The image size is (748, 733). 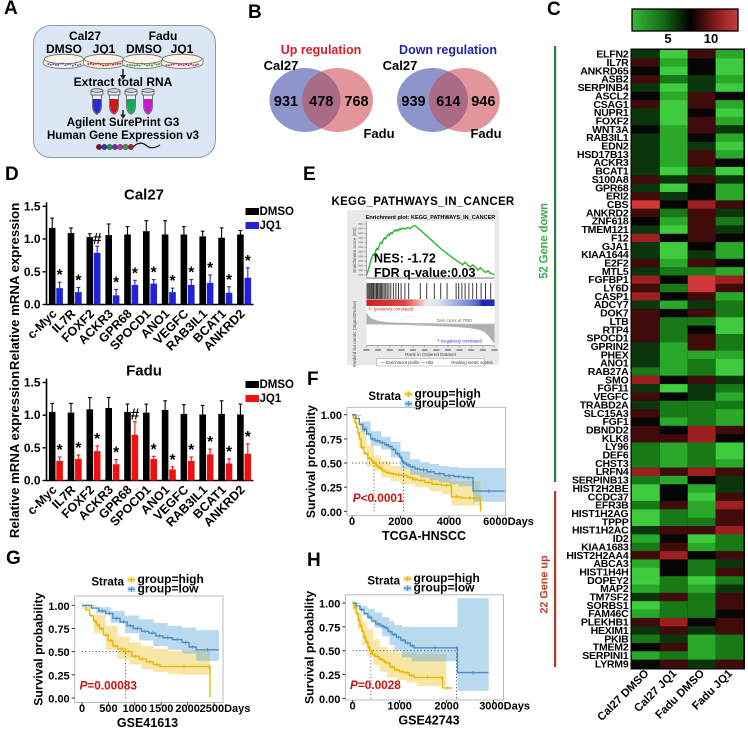 I want to click on svg-text: LY6D, so click(x=616, y=289).